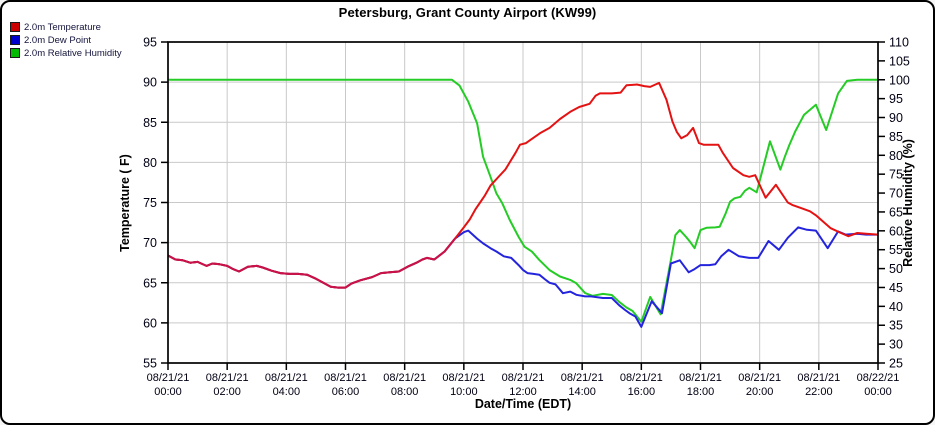 This screenshot has height=425, width=935. What do you see at coordinates (896, 118) in the screenshot?
I see `right-tick-label: 90` at bounding box center [896, 118].